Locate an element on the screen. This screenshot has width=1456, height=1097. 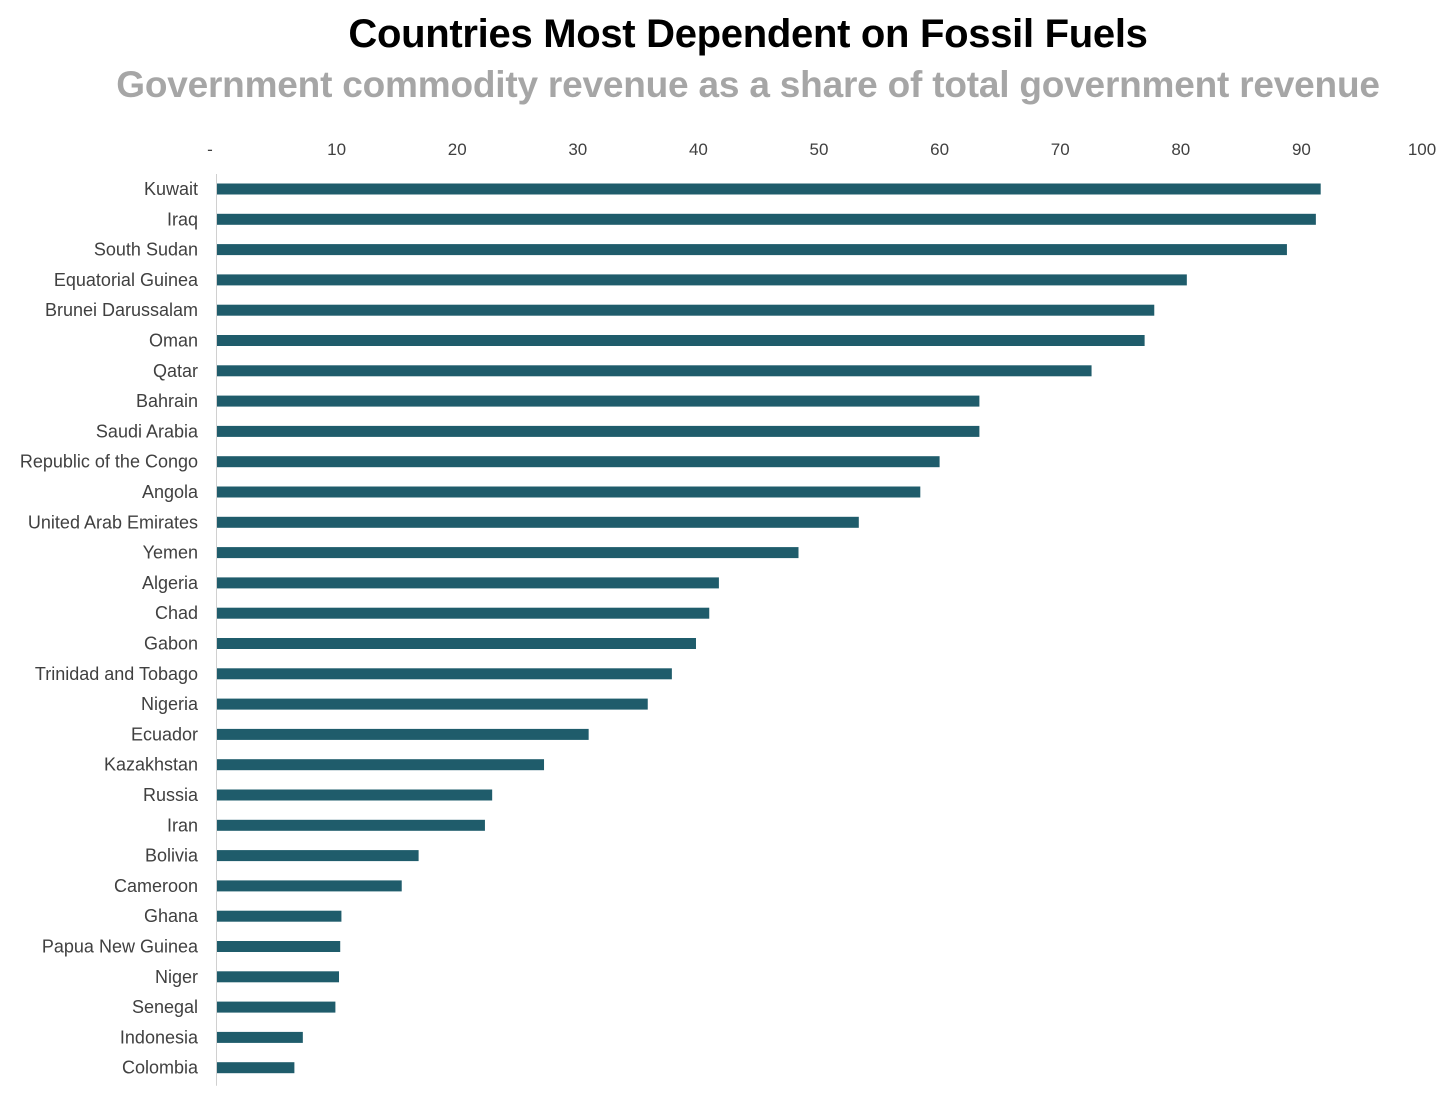
x-axis-ticks: - 10 20 30 40 50 60 70 80 90 100 is located at coordinates (821, 149).